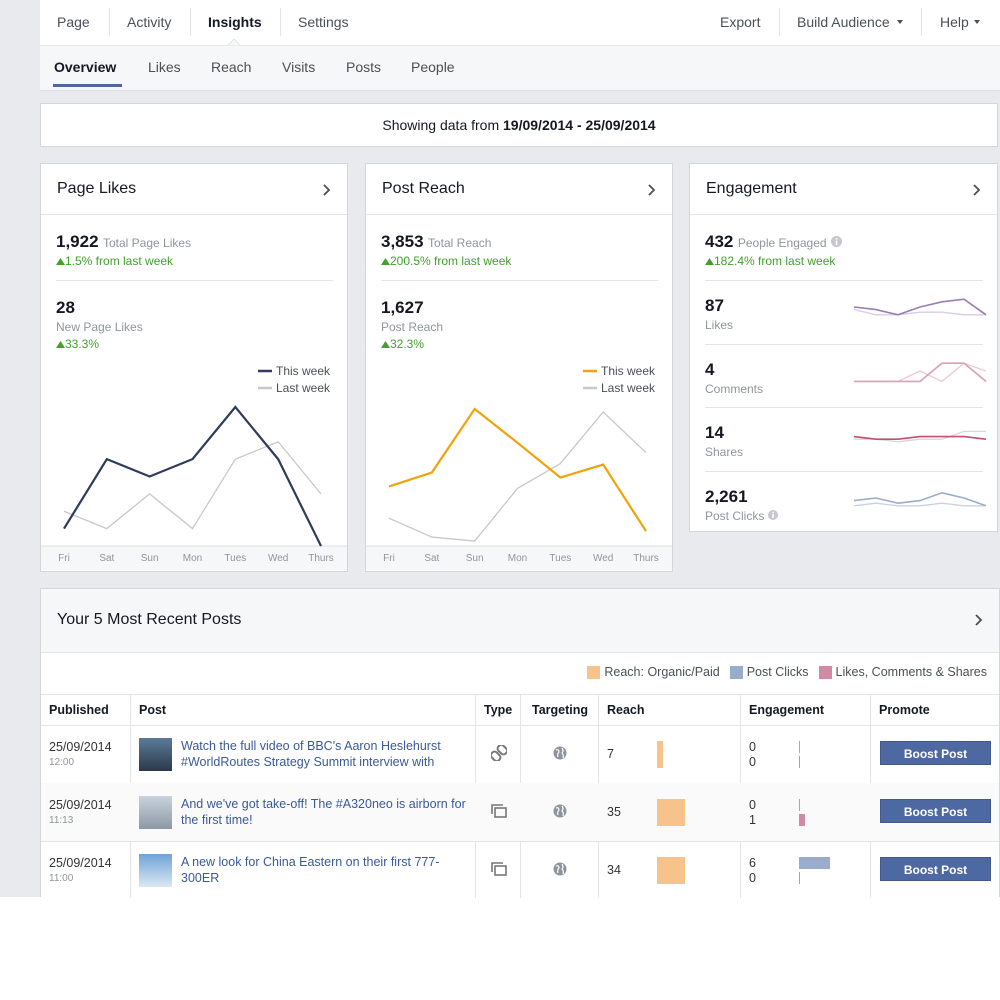 The image size is (1000, 1000). I want to click on stat-change: 200.5% from last week, so click(451, 261).